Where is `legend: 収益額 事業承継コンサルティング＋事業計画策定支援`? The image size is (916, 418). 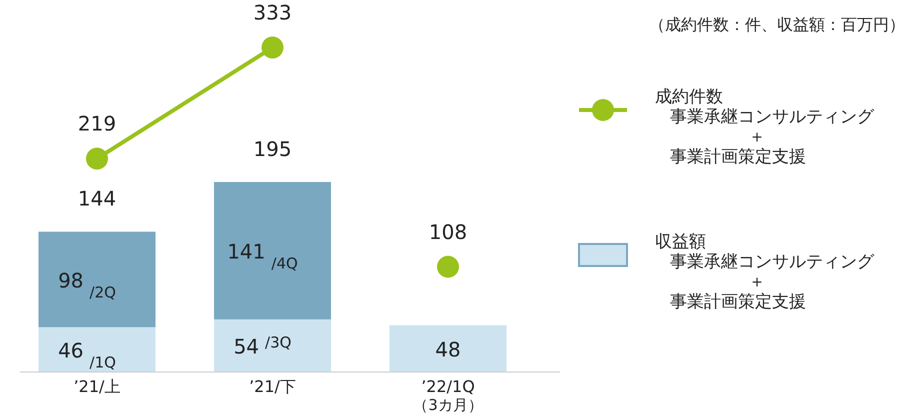 legend: 収益額 事業承継コンサルティング＋事業計画策定支援 is located at coordinates (726, 272).